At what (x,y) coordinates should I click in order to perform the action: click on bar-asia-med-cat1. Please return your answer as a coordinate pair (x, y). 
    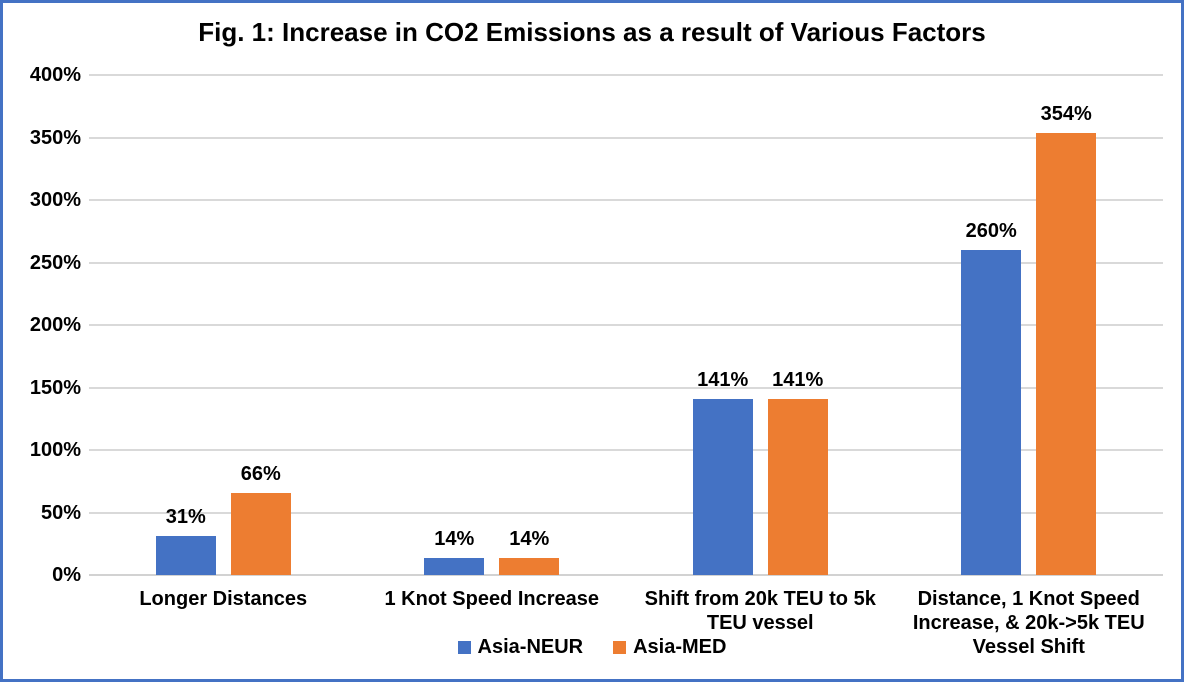
    Looking at the image, I should click on (260, 533).